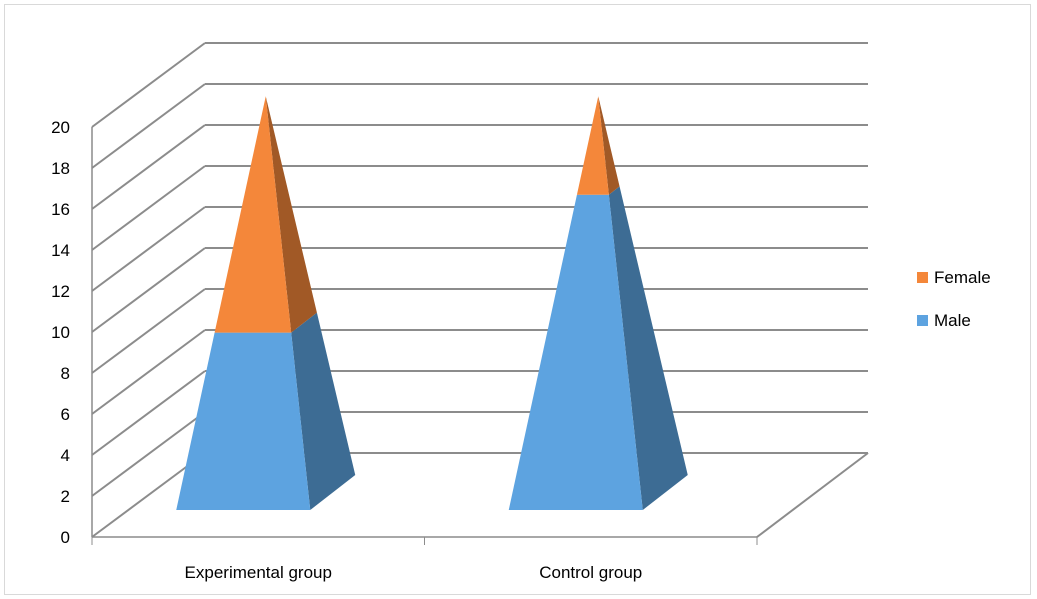  I want to click on y-tick-label: 18, so click(60, 168).